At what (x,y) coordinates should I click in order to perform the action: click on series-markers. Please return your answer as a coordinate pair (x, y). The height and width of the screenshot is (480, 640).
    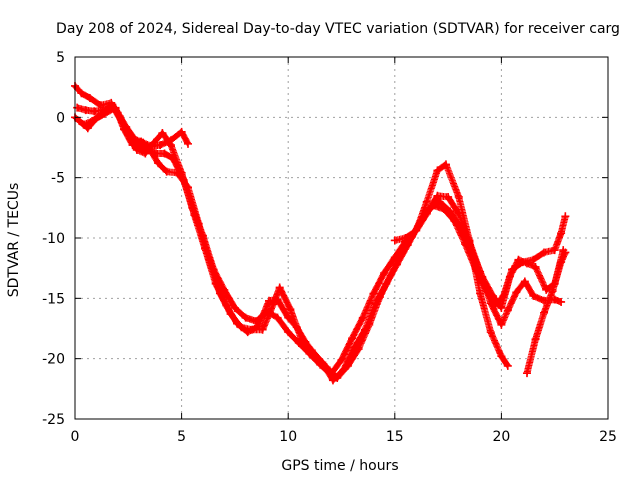
    Looking at the image, I should click on (451, 265).